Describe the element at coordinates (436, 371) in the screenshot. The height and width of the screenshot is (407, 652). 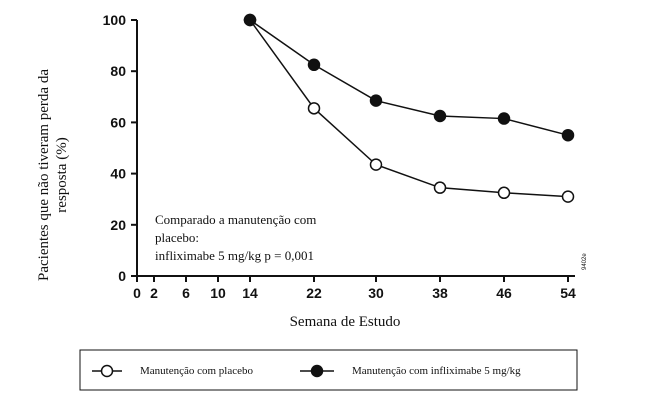
I see `legend-label-infliximab: Manutenção com infliximabe 5 mg/kg` at that location.